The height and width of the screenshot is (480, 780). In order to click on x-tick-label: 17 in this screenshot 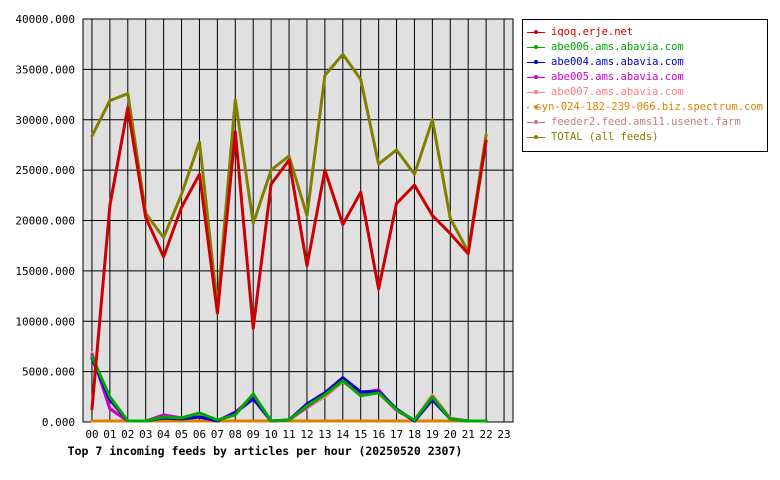, I will do `click(396, 434)`.